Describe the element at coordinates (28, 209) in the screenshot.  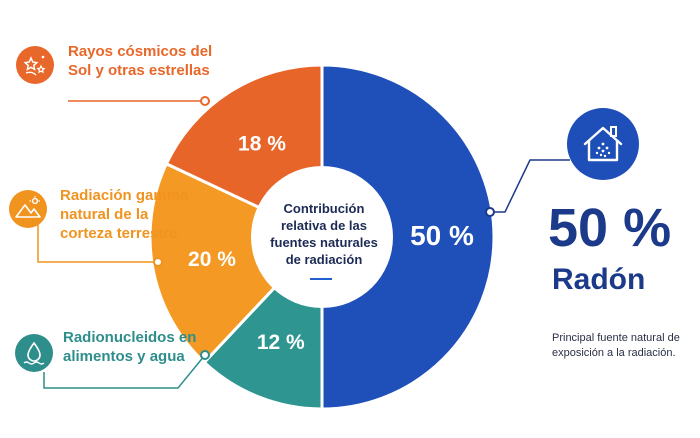
I see `mountains-icon` at that location.